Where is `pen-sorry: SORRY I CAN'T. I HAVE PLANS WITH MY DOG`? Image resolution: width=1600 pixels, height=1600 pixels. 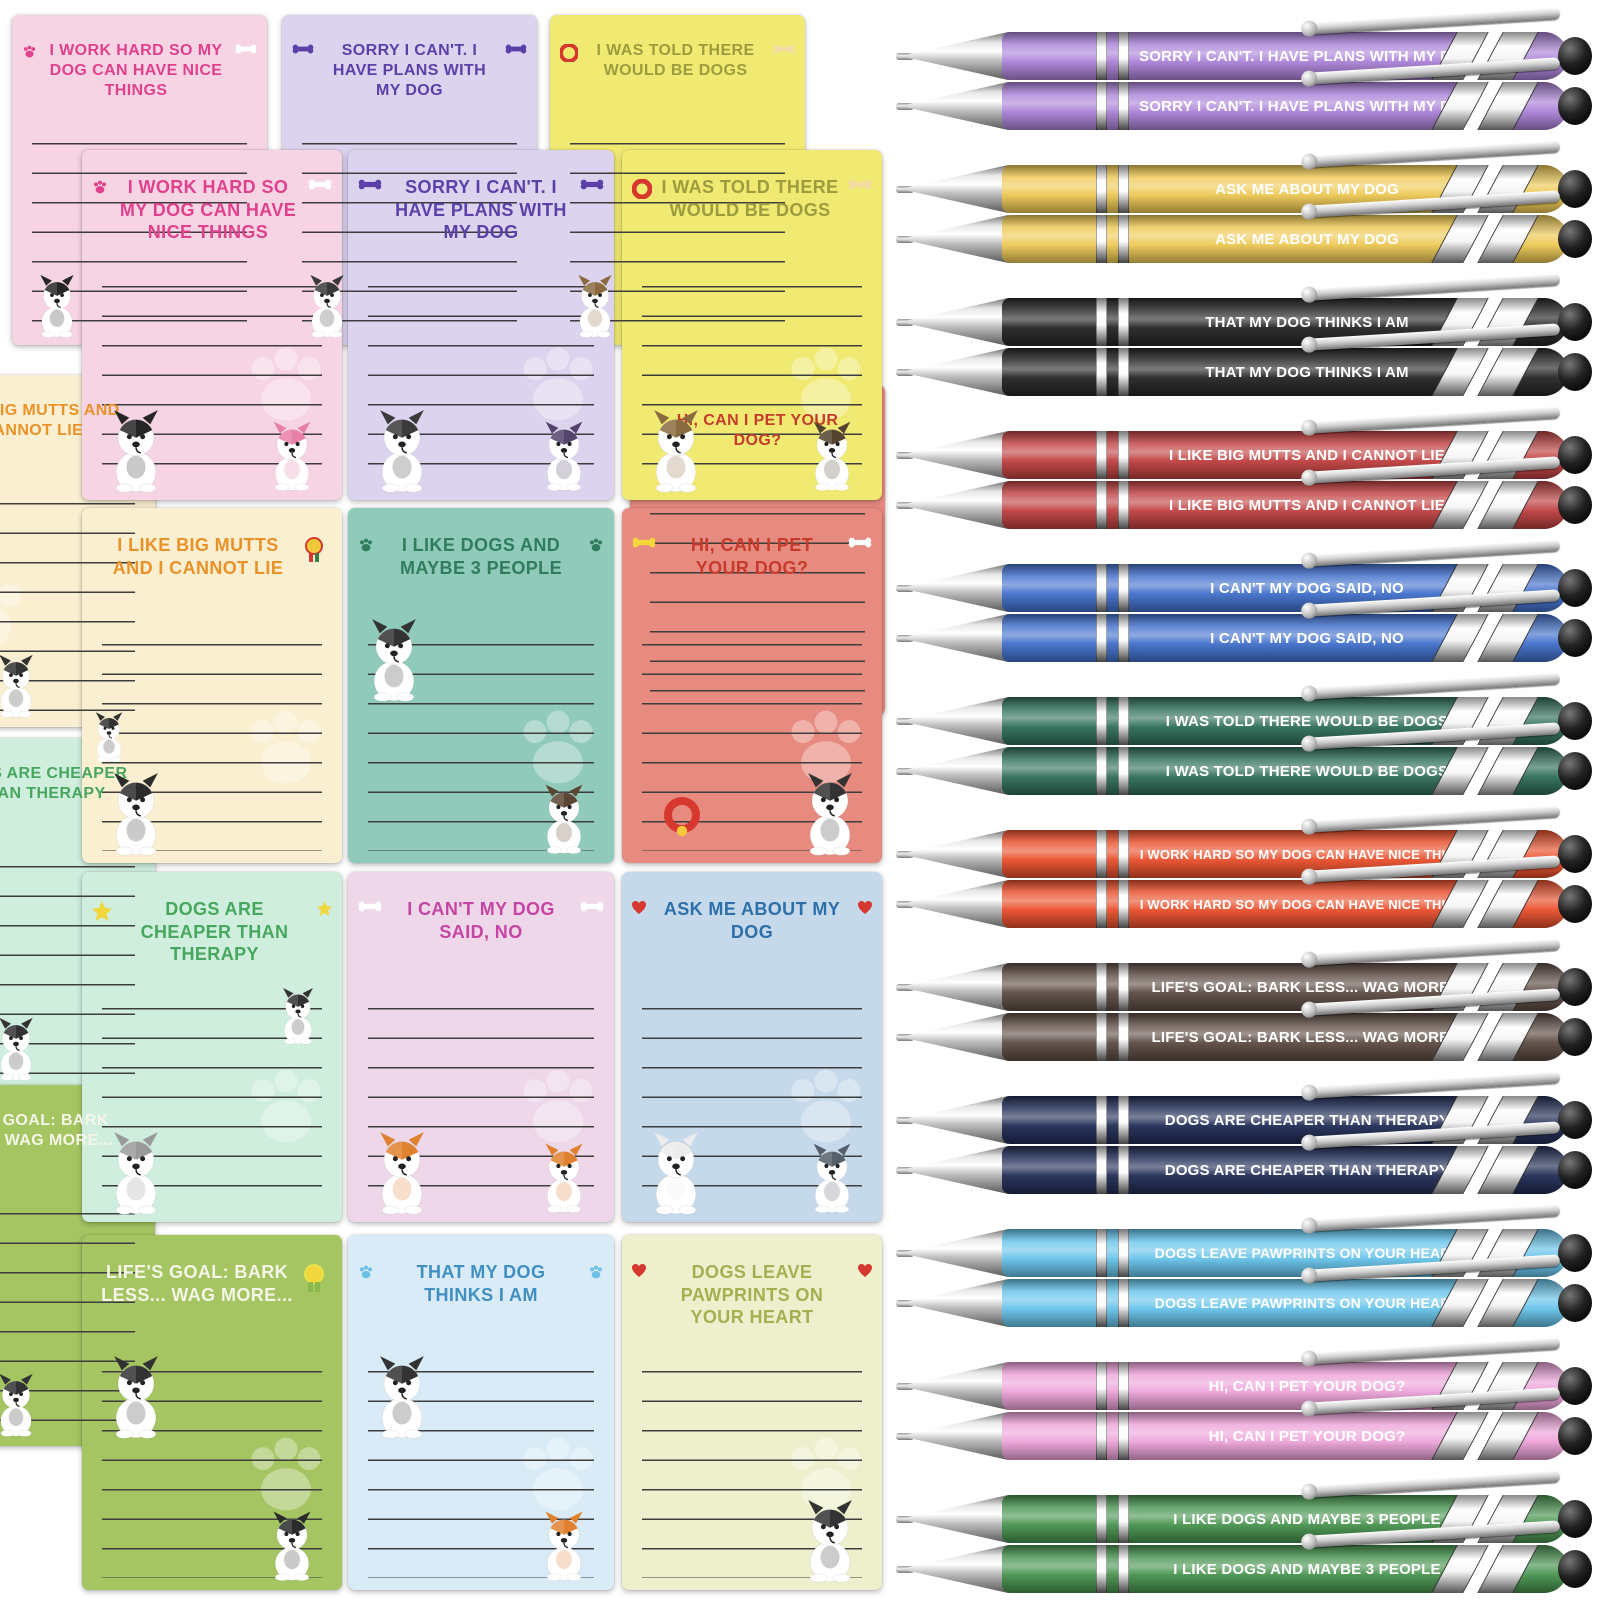 pen-sorry: SORRY I CAN'T. I HAVE PLANS WITH MY DOG is located at coordinates (1246, 43).